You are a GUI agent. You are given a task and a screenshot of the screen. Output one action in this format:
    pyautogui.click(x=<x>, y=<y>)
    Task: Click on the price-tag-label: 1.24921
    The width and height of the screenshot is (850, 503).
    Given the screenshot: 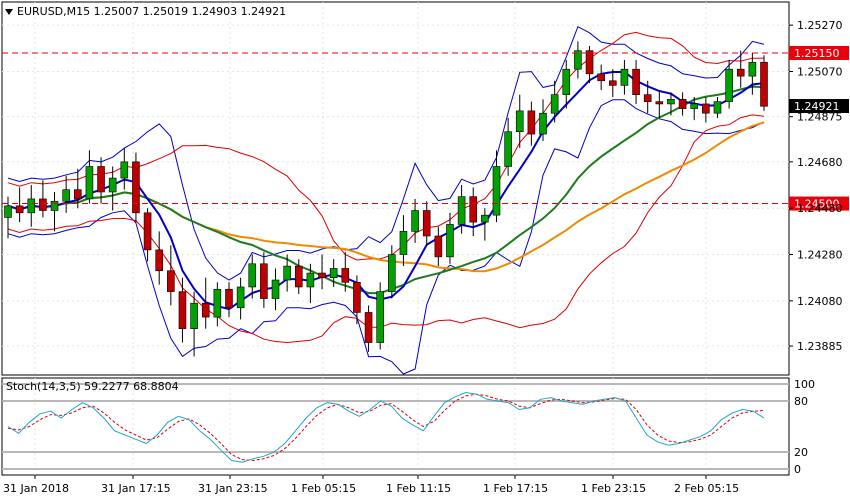 What is the action you would take?
    pyautogui.click(x=817, y=106)
    